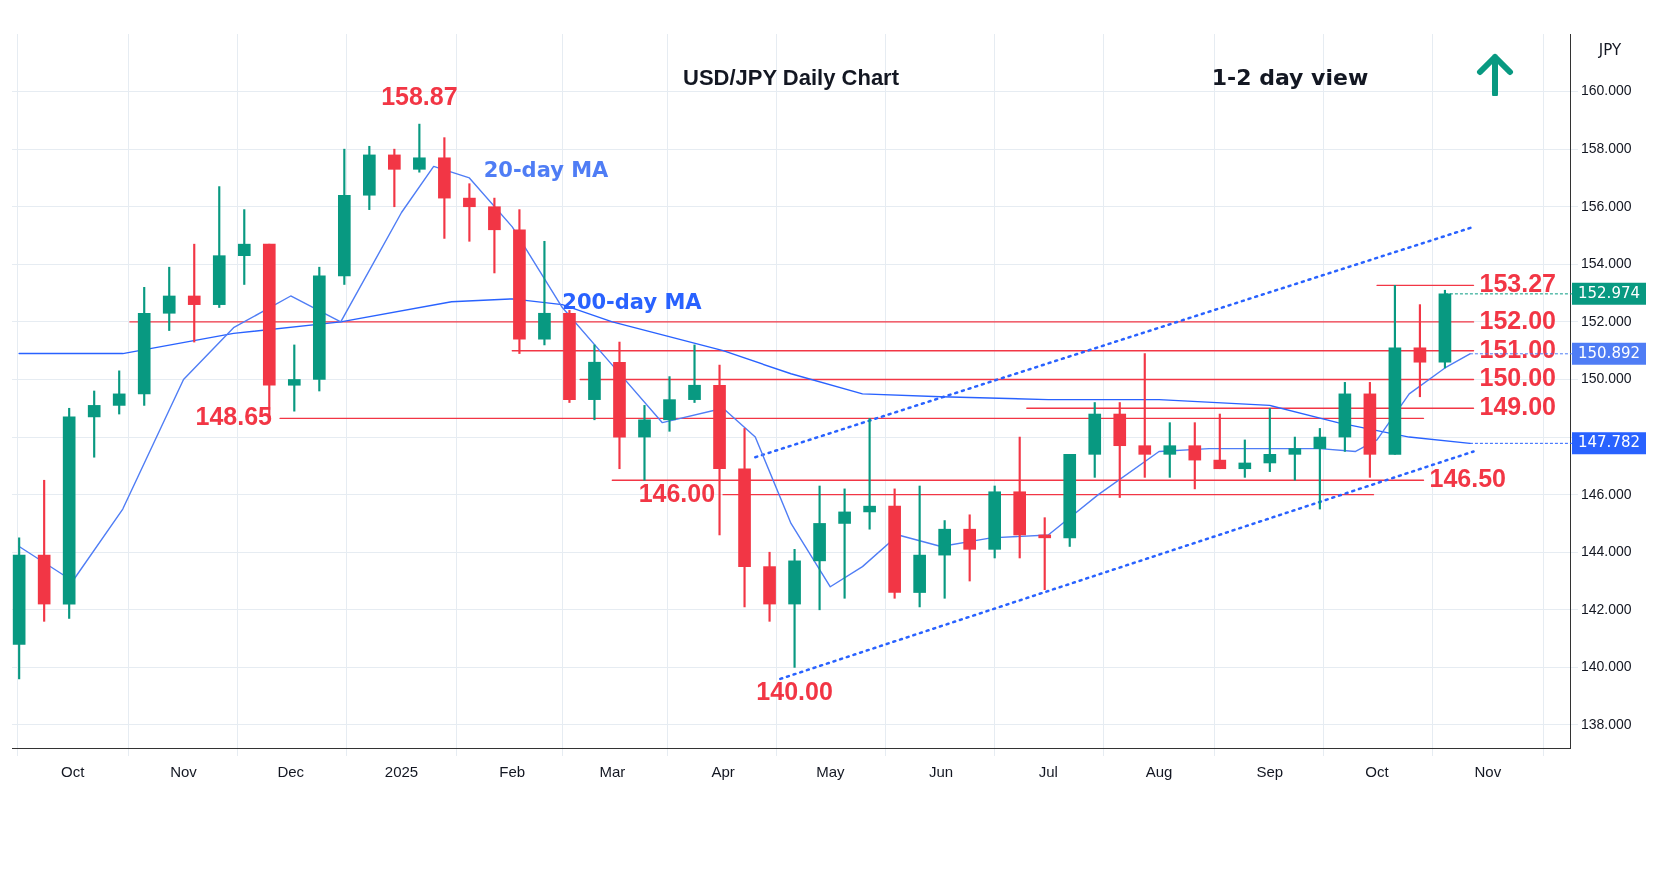 The image size is (1667, 874). What do you see at coordinates (1517, 377) in the screenshot?
I see `annotation: 150.00` at bounding box center [1517, 377].